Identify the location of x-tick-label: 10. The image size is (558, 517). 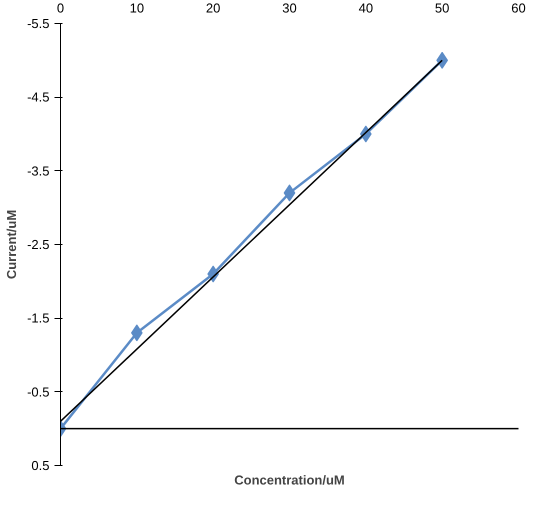
(137, 8).